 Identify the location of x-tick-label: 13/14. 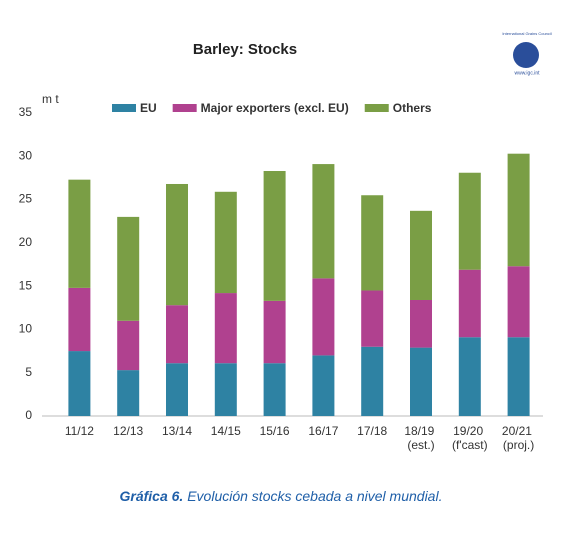
(177, 431).